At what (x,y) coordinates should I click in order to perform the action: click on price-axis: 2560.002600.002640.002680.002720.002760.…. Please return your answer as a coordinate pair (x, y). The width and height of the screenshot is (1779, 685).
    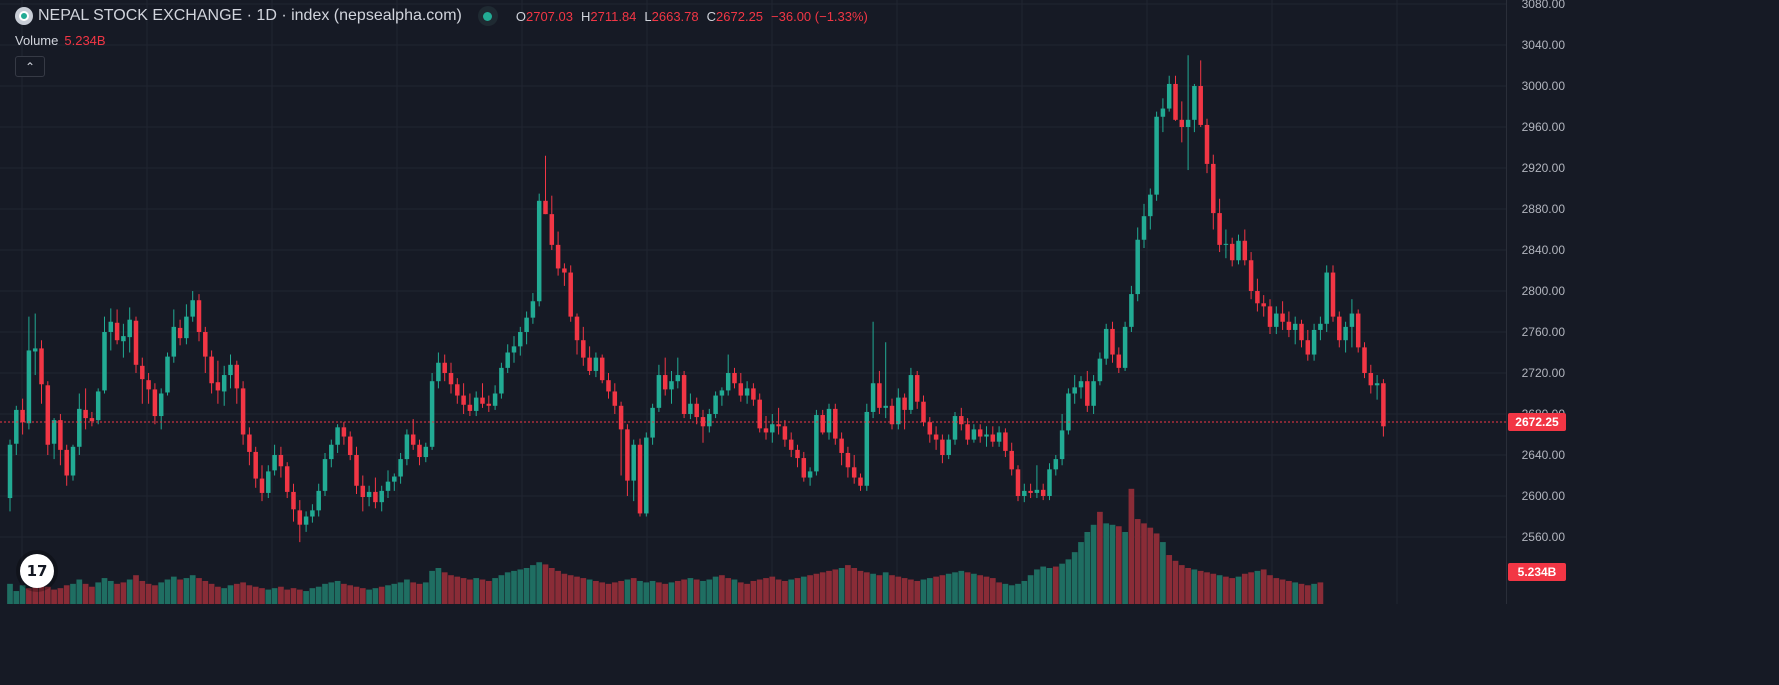
    Looking at the image, I should click on (1537, 302).